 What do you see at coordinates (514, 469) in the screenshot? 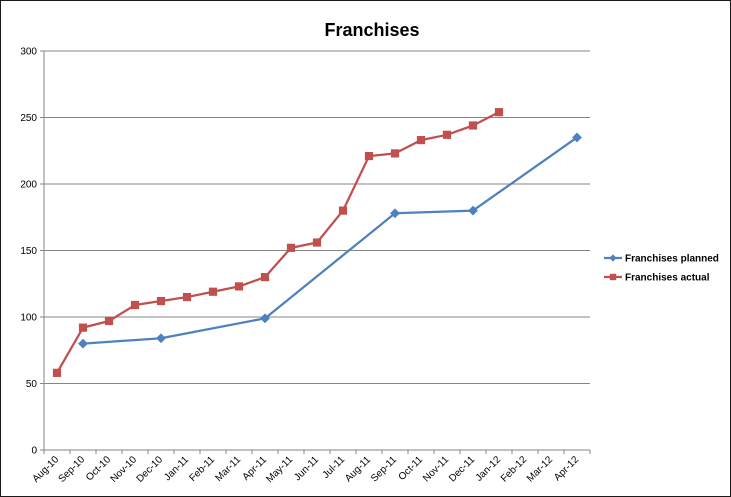
I see `x-tick-label: Feb-12` at bounding box center [514, 469].